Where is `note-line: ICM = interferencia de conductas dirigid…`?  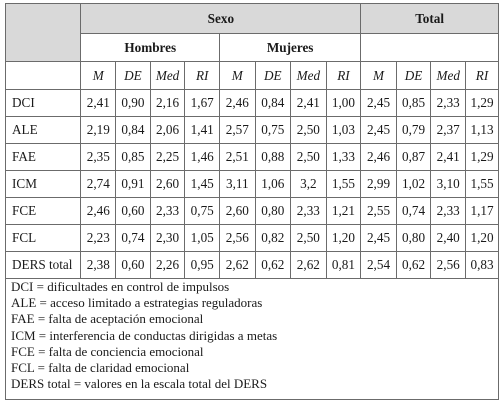
note-line: ICM = interferencia de conductas dirigid… is located at coordinates (144, 335).